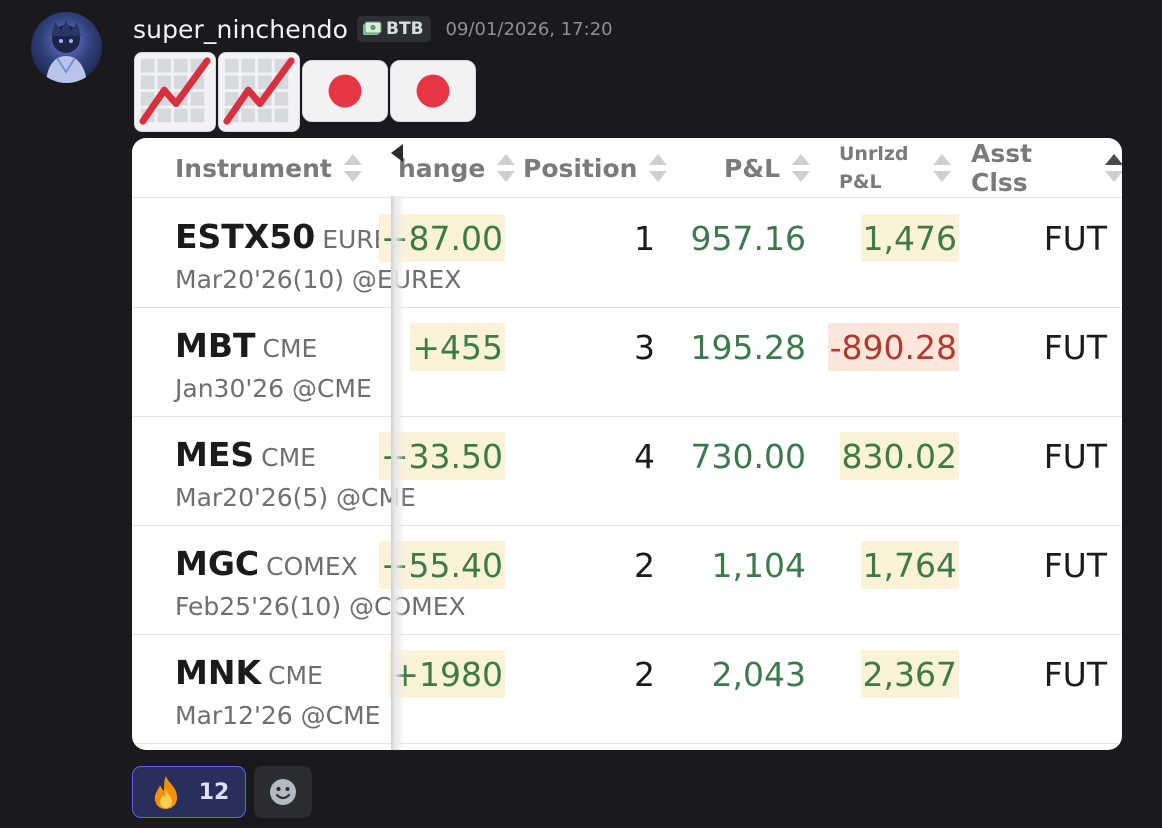  What do you see at coordinates (245, 236) in the screenshot?
I see `symbol-text: ESTX50` at bounding box center [245, 236].